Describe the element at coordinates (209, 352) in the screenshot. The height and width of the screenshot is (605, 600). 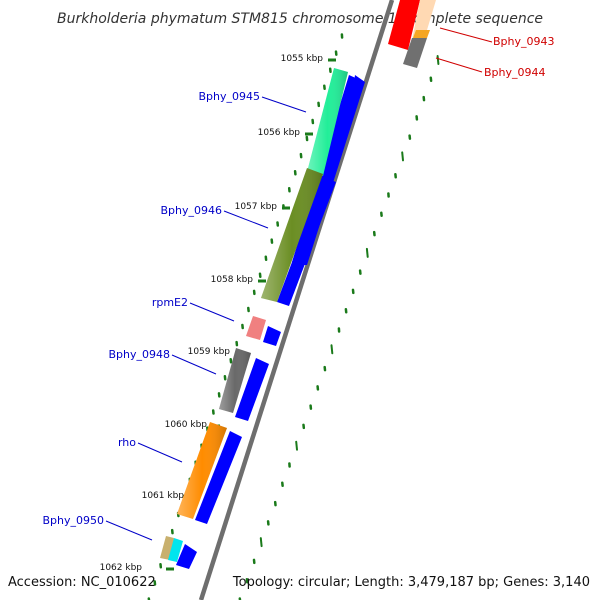
I see `tick-label: 1059 kbp` at that location.